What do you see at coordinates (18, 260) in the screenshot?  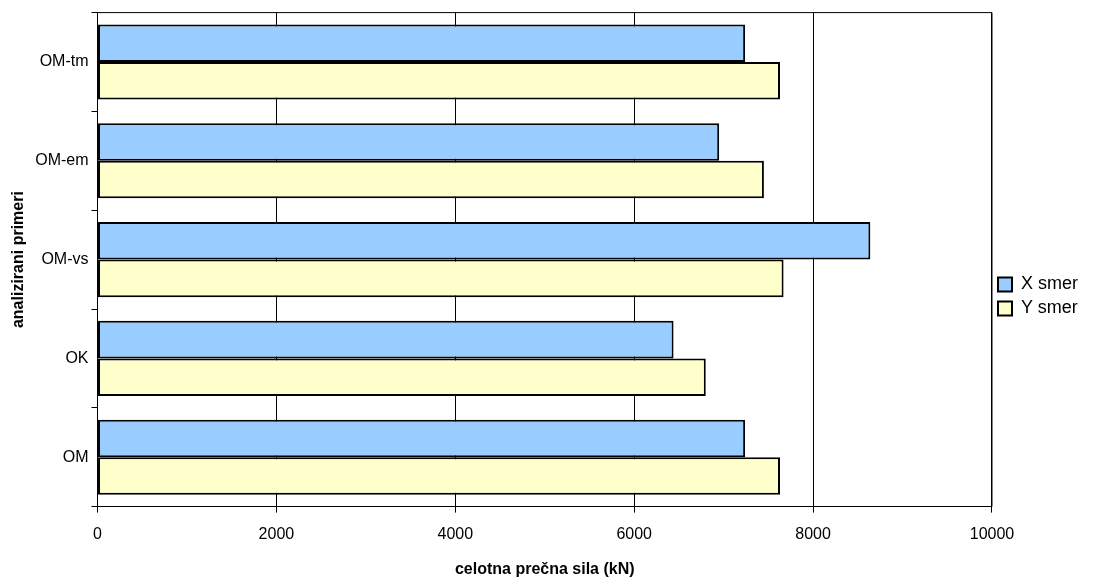 I see `y-axis-title: analizirani primeri` at bounding box center [18, 260].